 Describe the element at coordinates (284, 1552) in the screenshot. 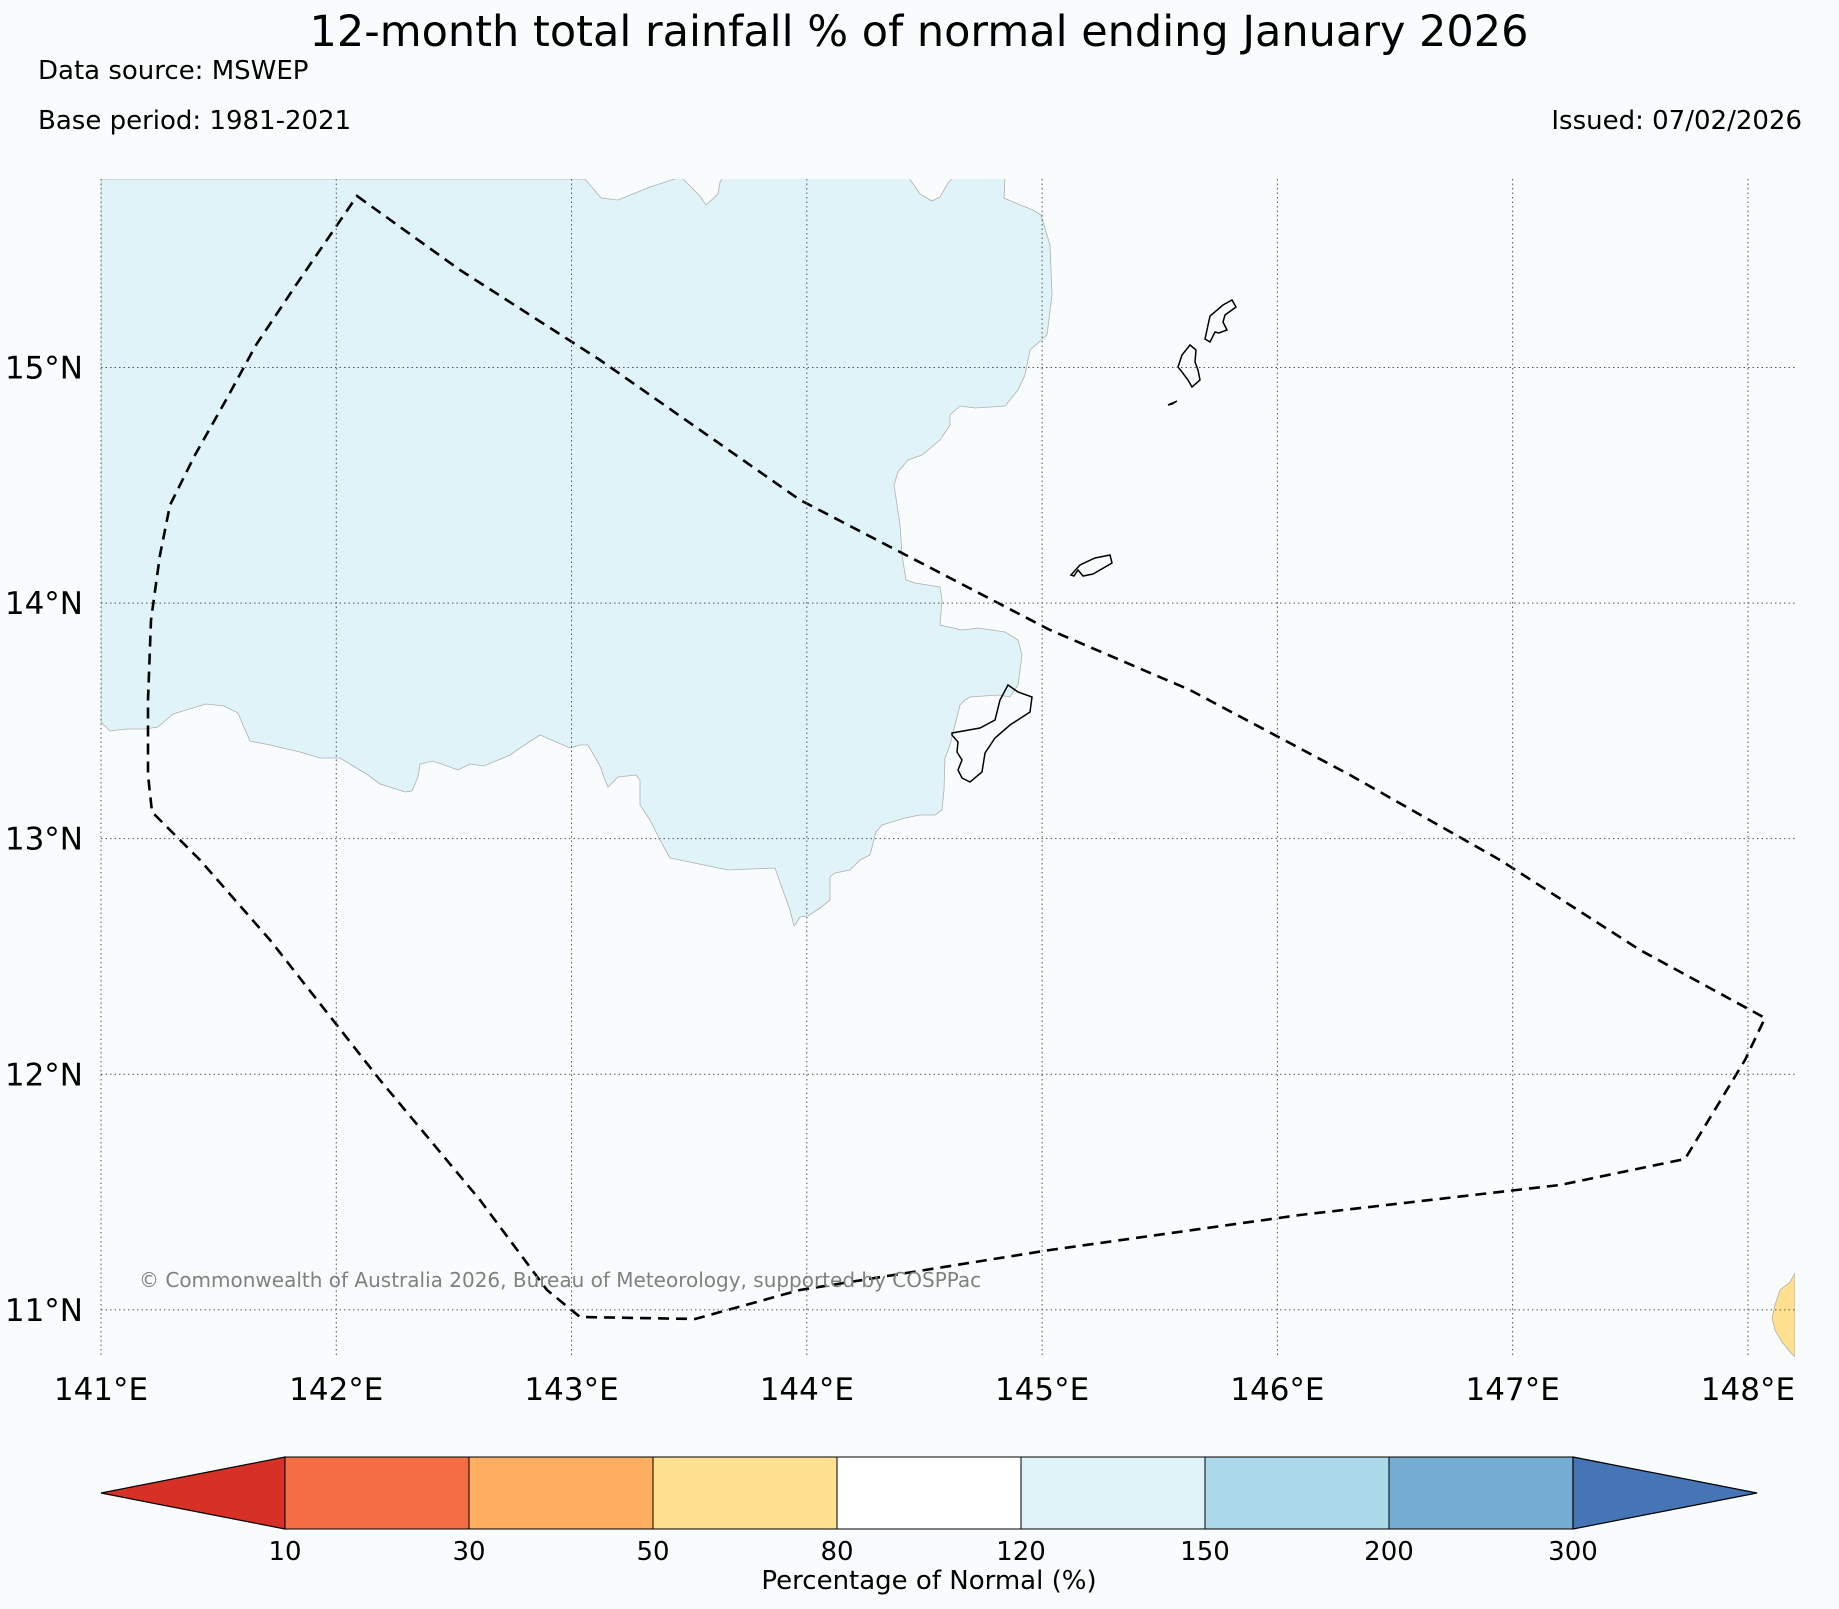

I see `colorbar-tick-label: 10` at that location.